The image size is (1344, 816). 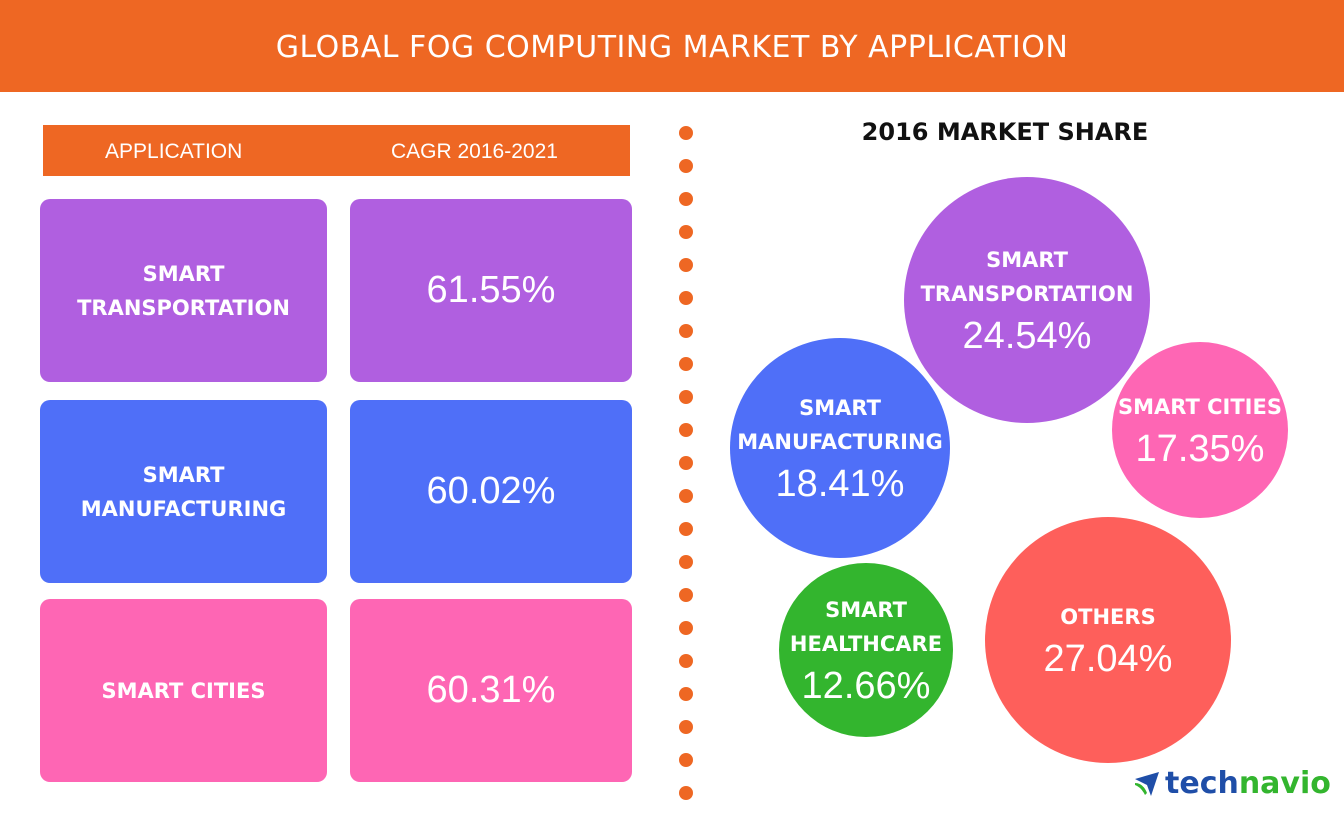 I want to click on column-application: APPLICATION, so click(x=174, y=151).